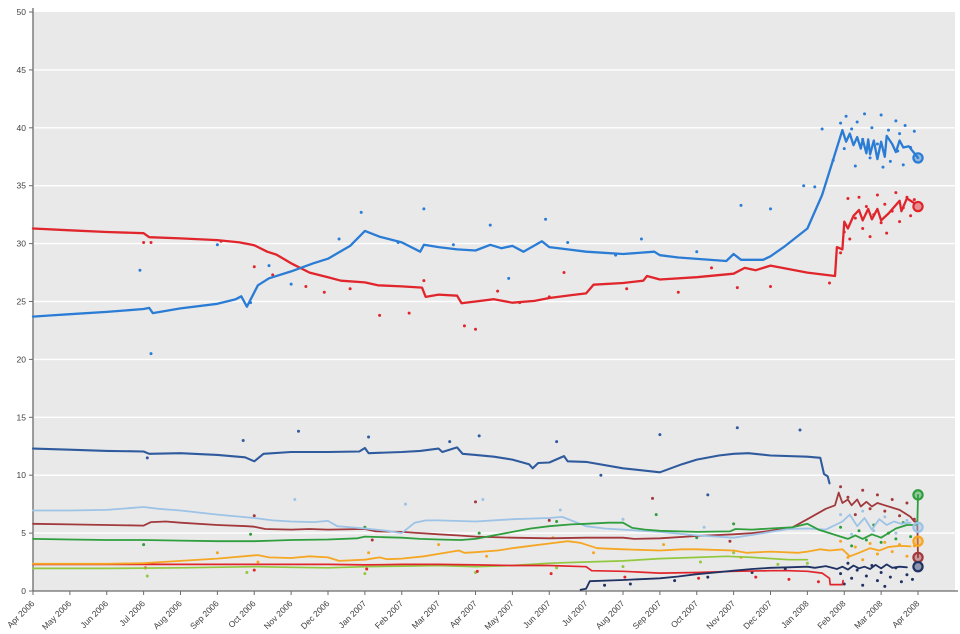  Describe the element at coordinates (22, 302) in the screenshot. I see `y-tick-label: 25` at that location.